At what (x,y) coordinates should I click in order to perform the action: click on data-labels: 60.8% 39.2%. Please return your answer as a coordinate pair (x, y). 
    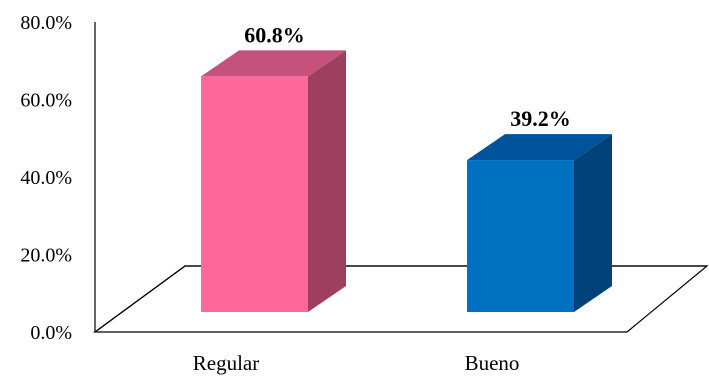
    Looking at the image, I should click on (407, 76).